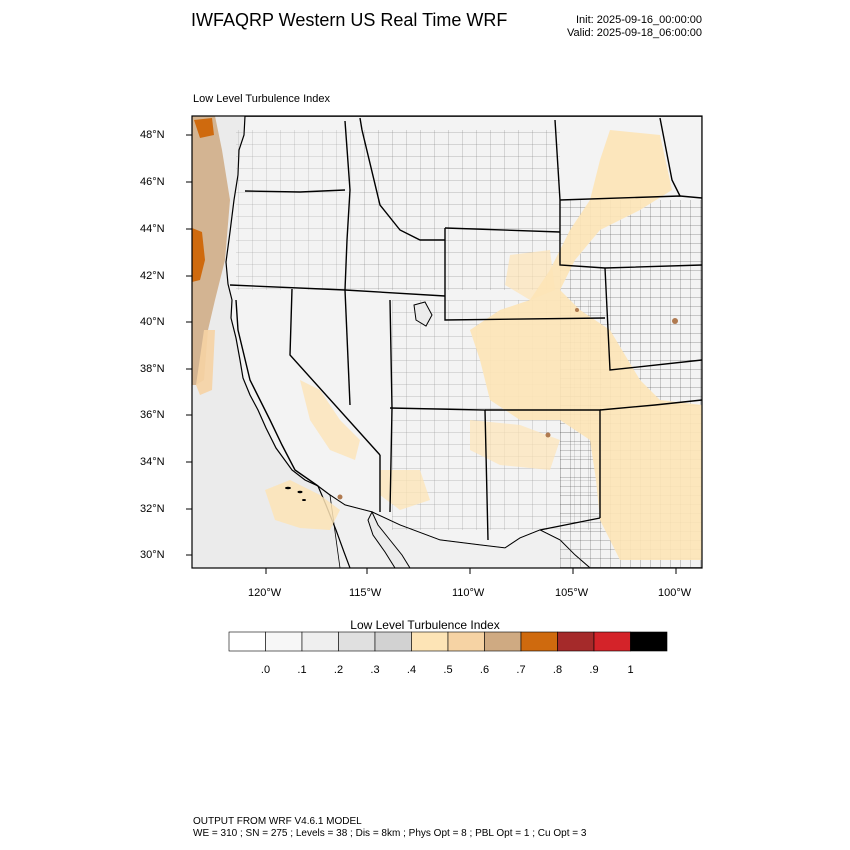 The width and height of the screenshot is (850, 850). What do you see at coordinates (365, 593) in the screenshot?
I see `lon-label-115w: 115°W` at bounding box center [365, 593].